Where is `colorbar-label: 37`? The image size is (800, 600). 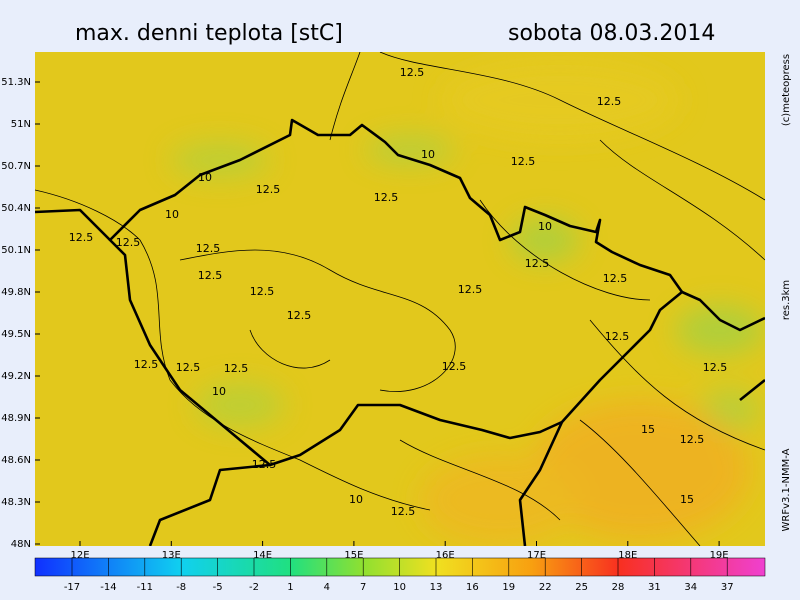
colorbar-label: 37 is located at coordinates (727, 587).